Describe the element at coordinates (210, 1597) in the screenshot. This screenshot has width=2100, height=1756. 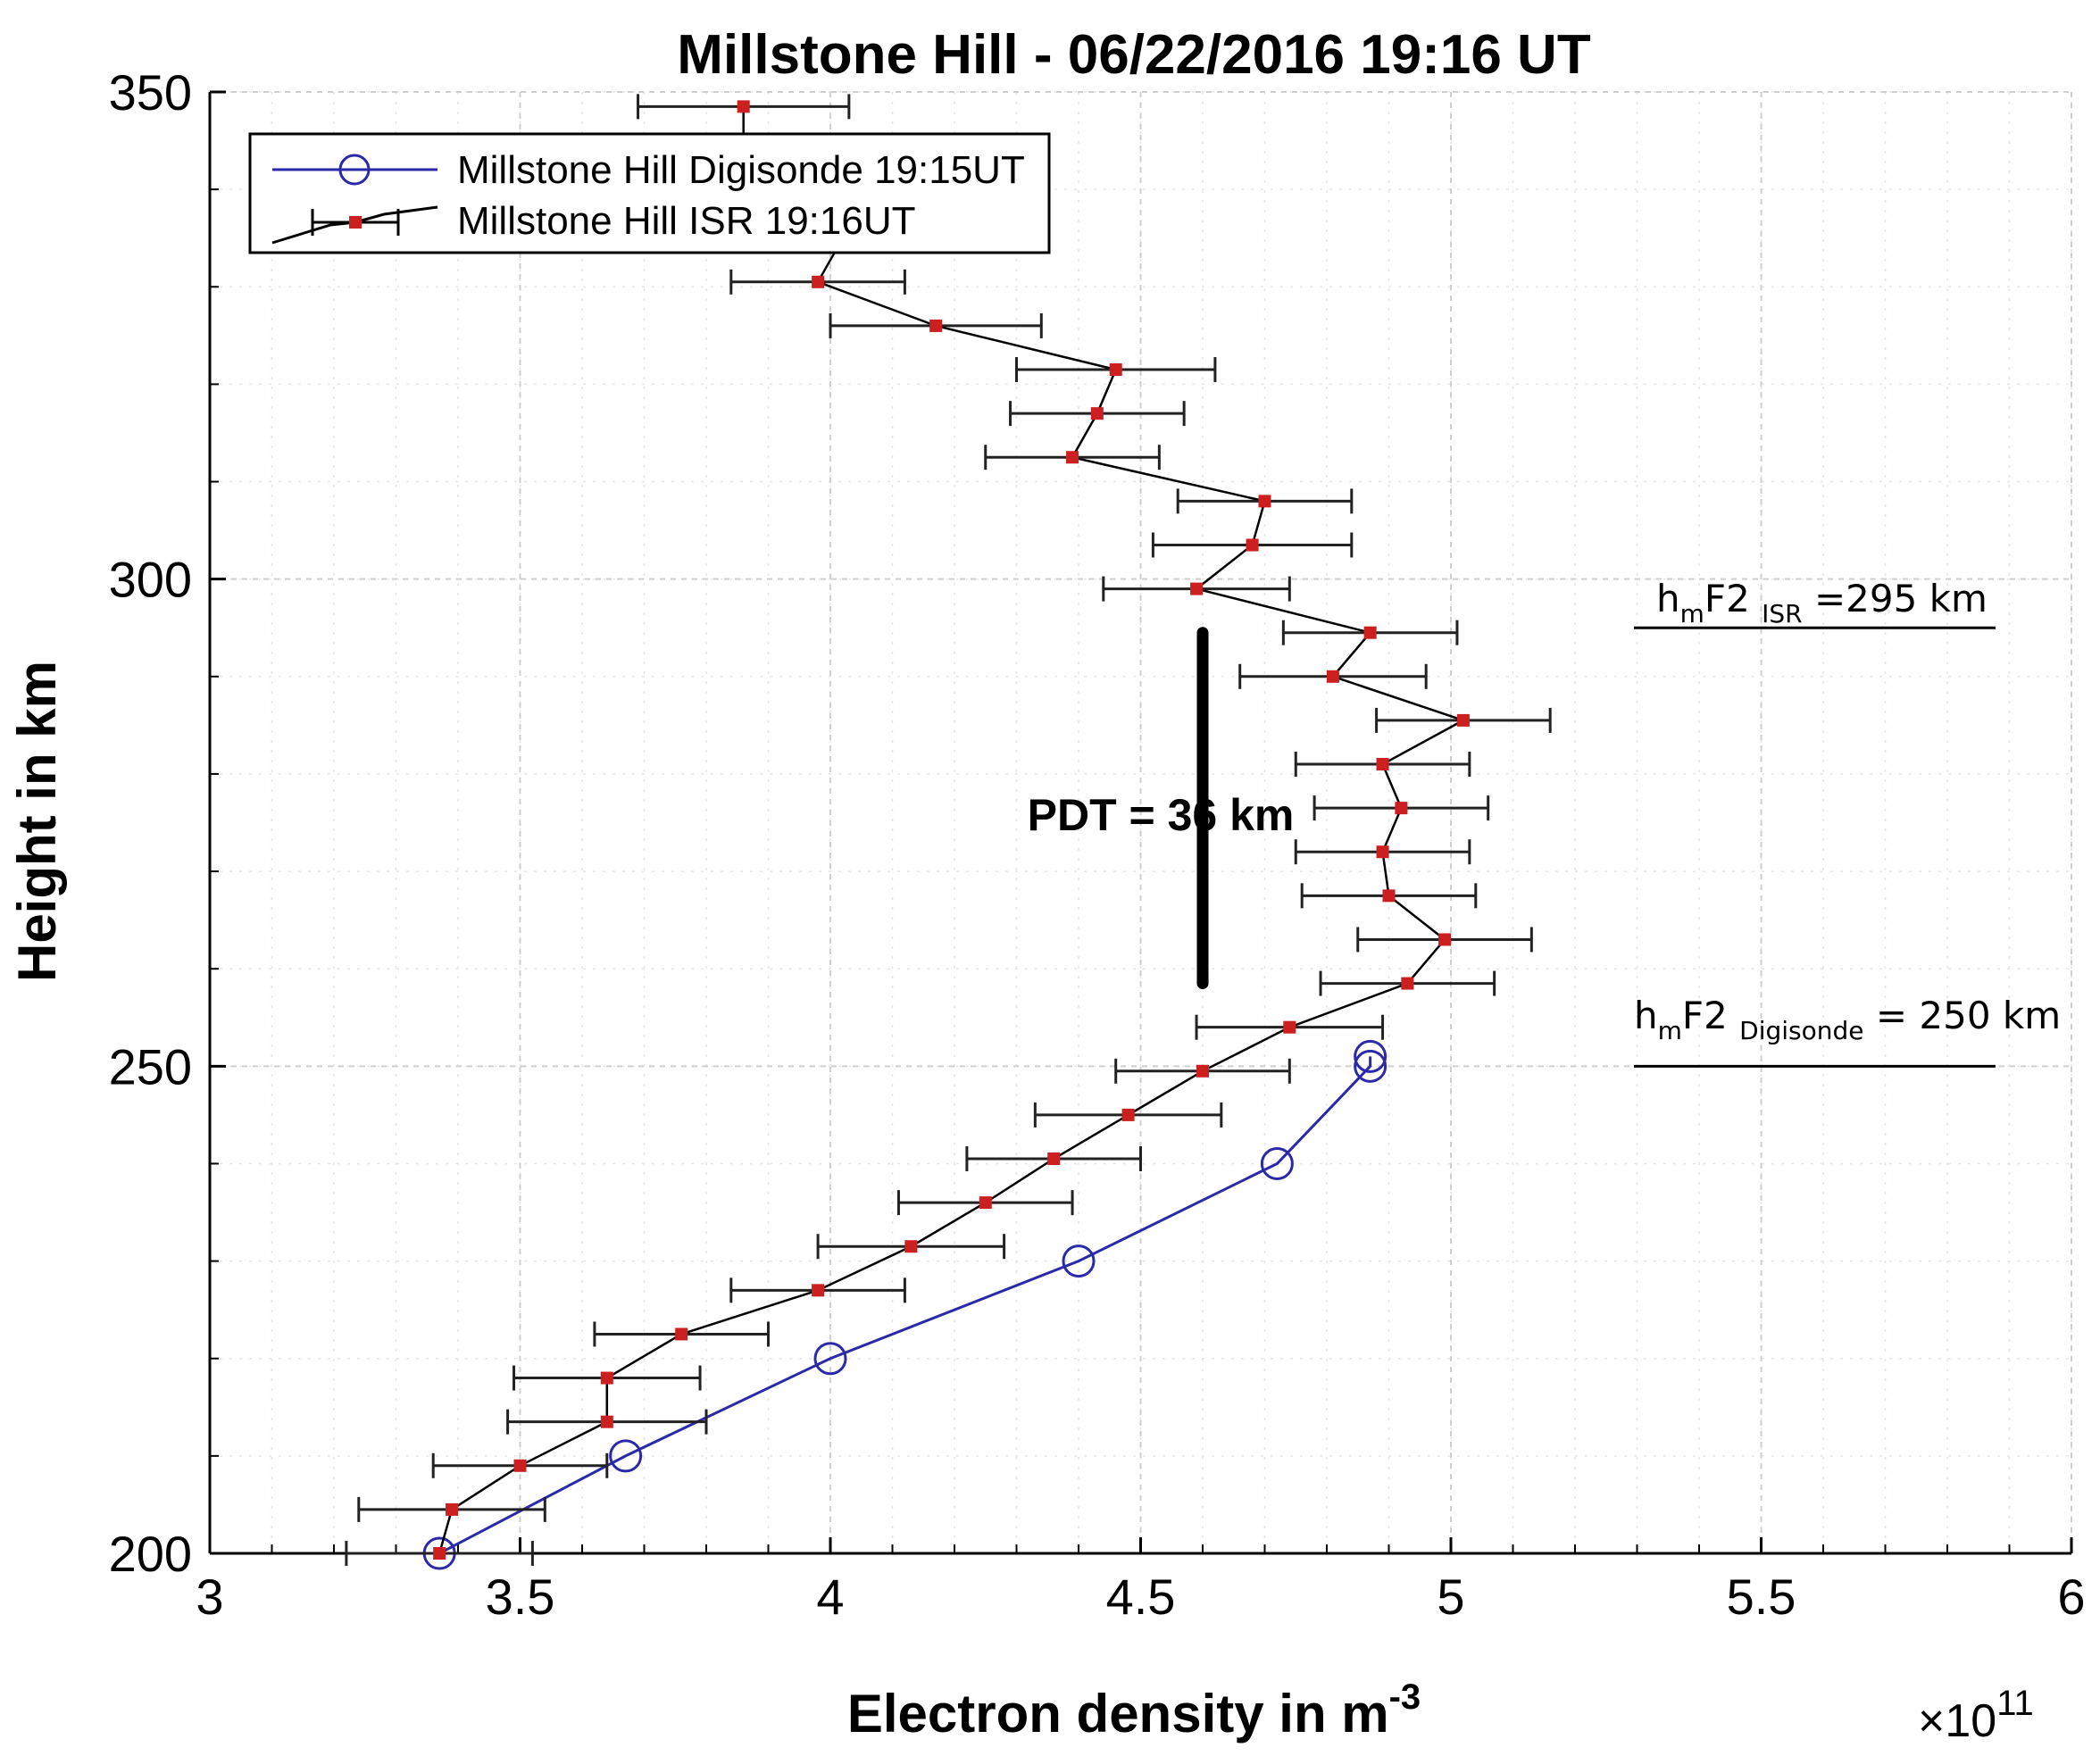
I see `x-tick-label: 3` at that location.